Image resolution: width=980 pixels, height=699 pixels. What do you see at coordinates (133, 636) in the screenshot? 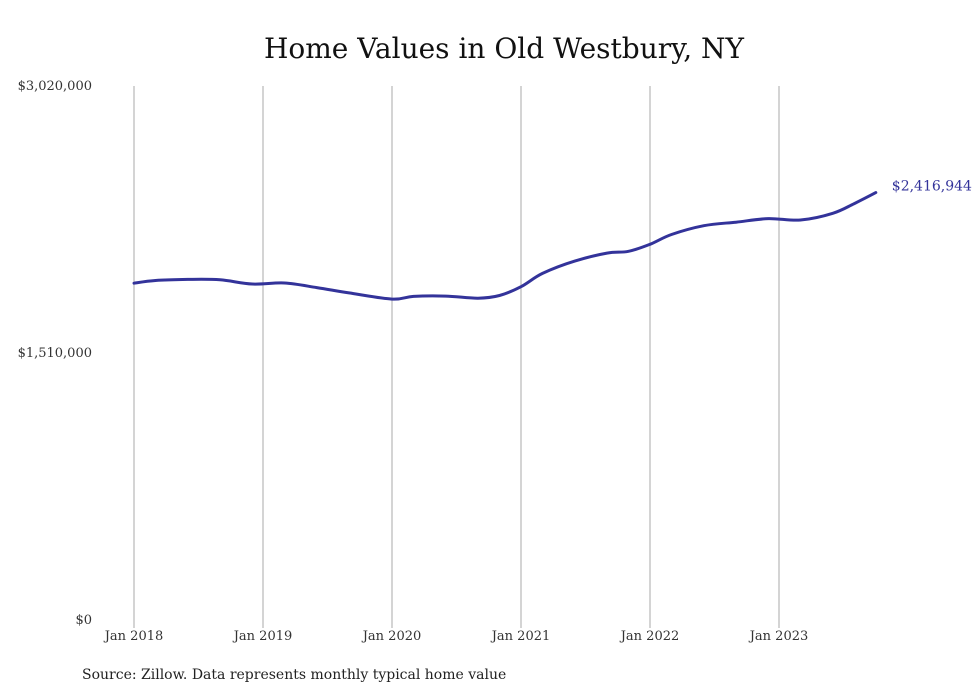
I see `x-tick-label: Jan 2018` at bounding box center [133, 636].